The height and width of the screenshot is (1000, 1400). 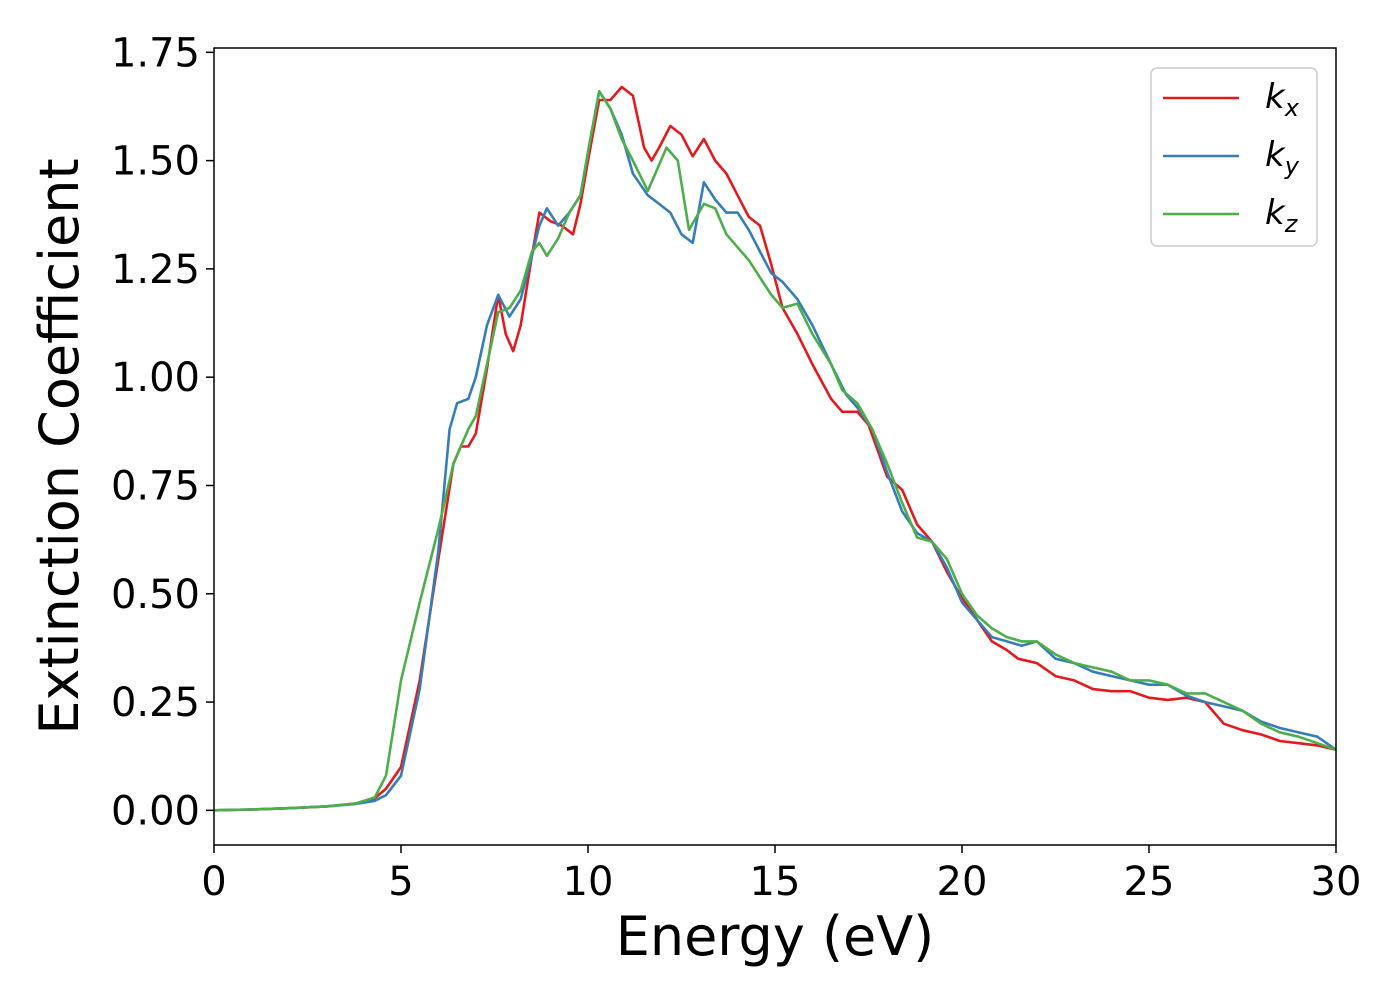 What do you see at coordinates (1282, 99) in the screenshot?
I see `legend-label-k_x: kx` at bounding box center [1282, 99].